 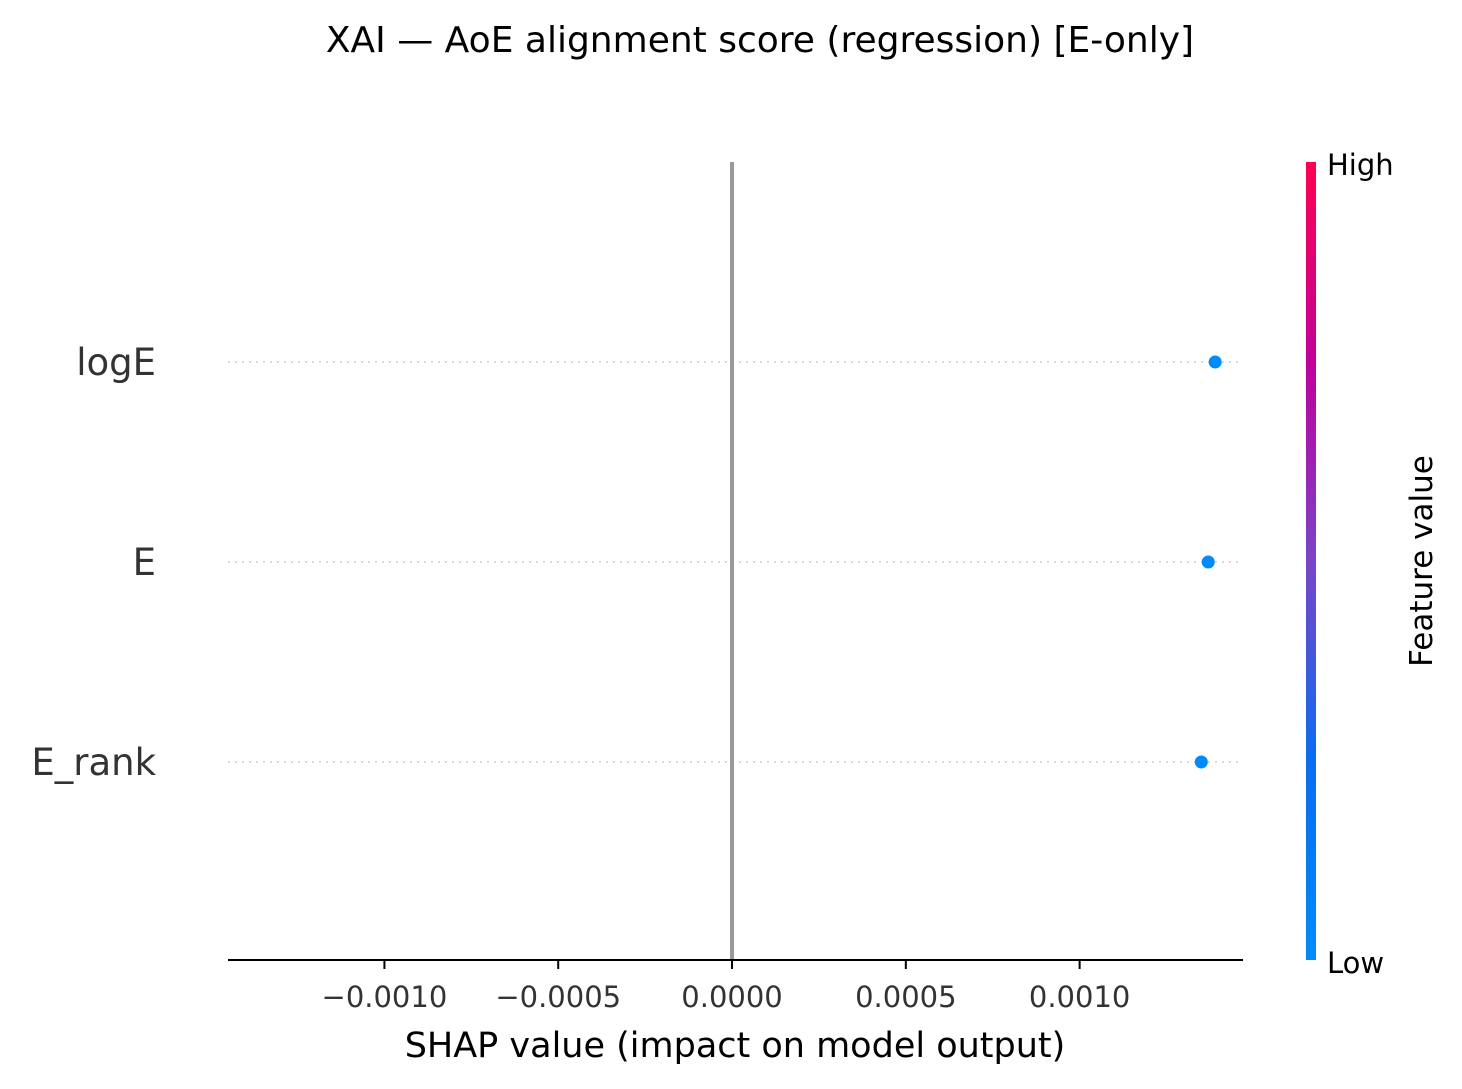 What do you see at coordinates (1422, 561) in the screenshot?
I see `colorbar-title: Feature value` at bounding box center [1422, 561].